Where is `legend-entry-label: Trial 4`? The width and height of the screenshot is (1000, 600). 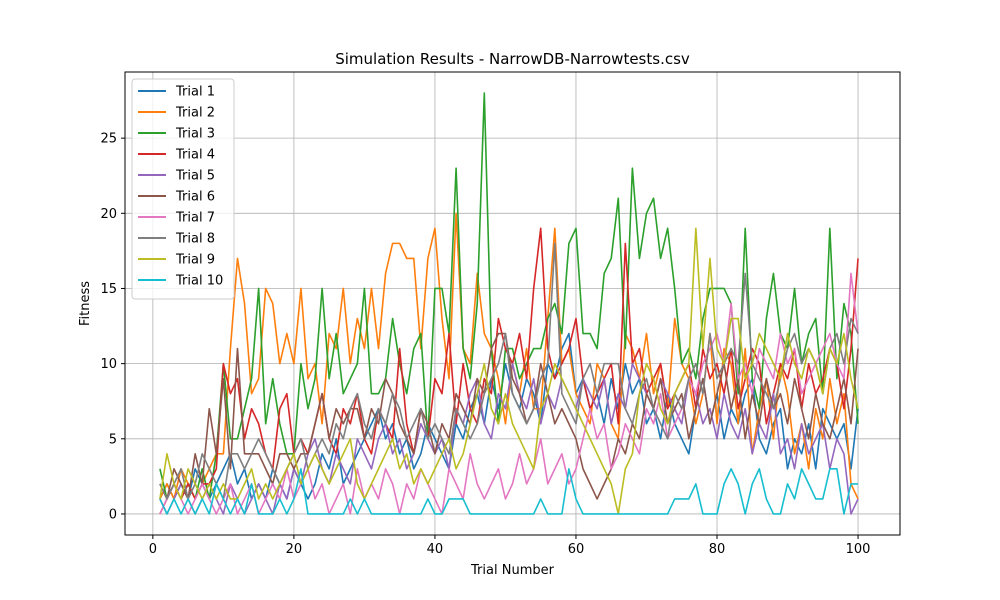
legend-entry-label: Trial 4 is located at coordinates (195, 155).